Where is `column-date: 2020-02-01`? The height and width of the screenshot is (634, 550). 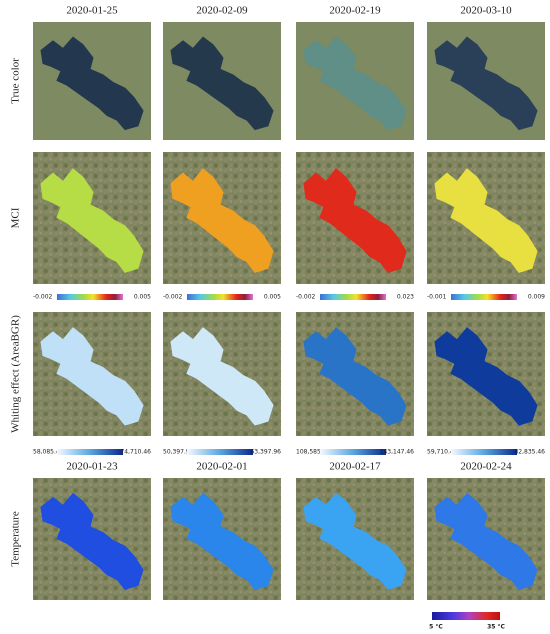
column-date: 2020-02-01 is located at coordinates (221, 467).